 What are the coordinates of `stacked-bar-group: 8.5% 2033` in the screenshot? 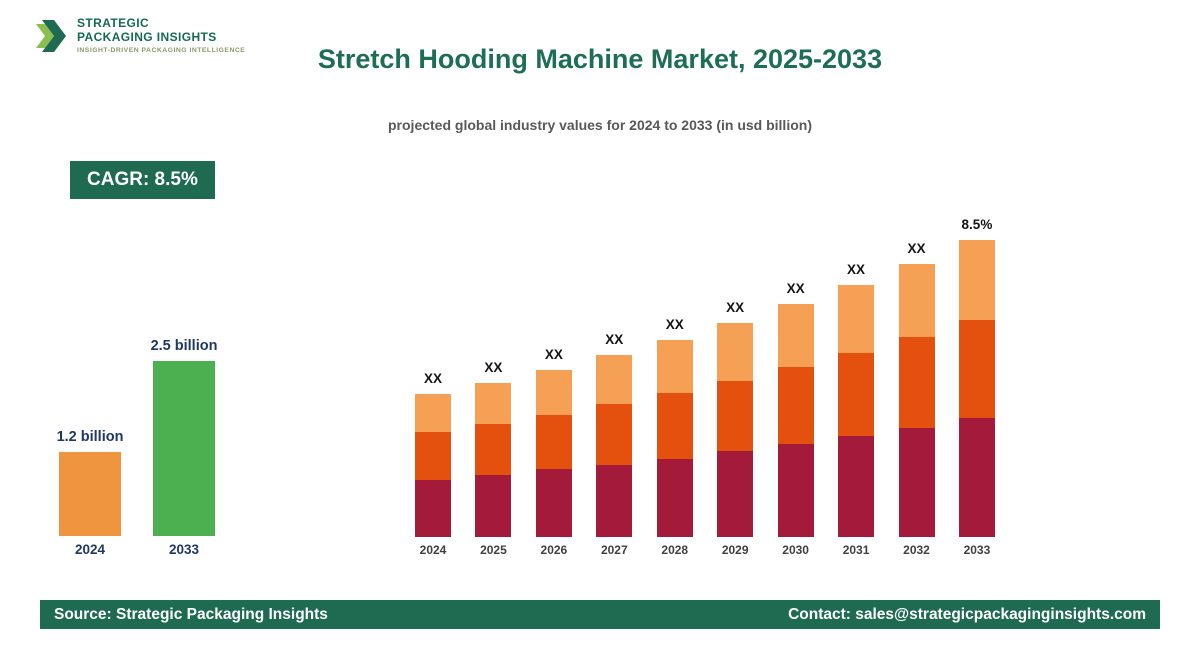 It's located at (976, 384).